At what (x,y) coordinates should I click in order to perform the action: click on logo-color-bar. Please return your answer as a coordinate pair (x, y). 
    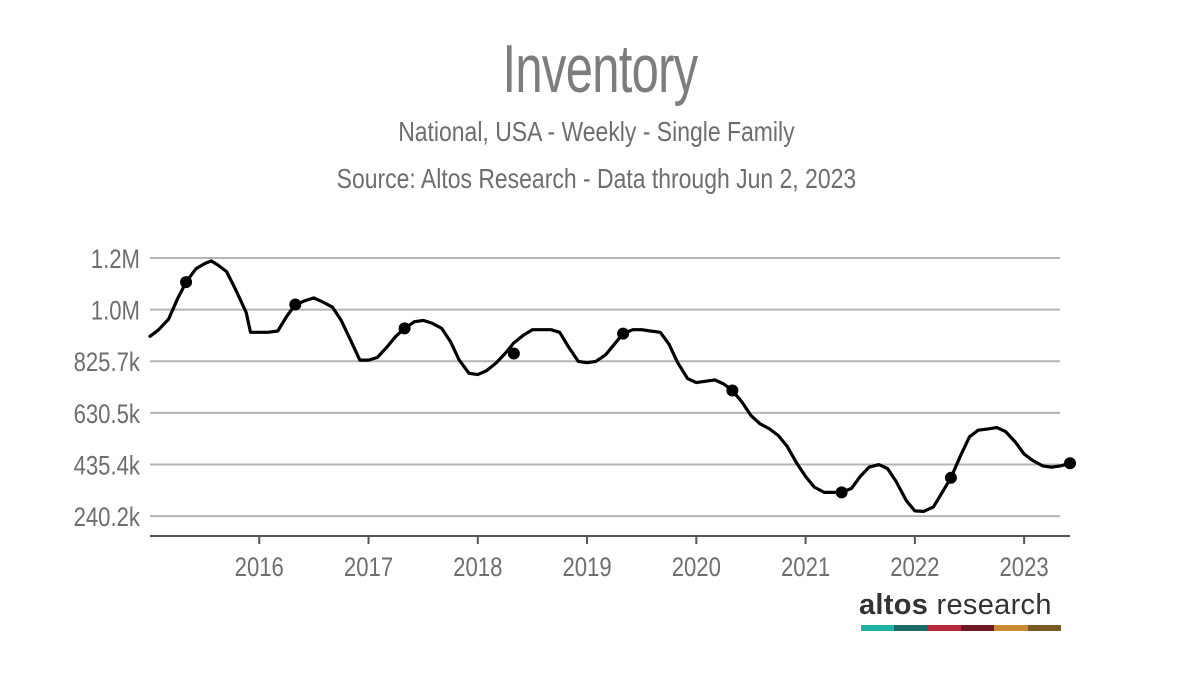
    Looking at the image, I should click on (961, 628).